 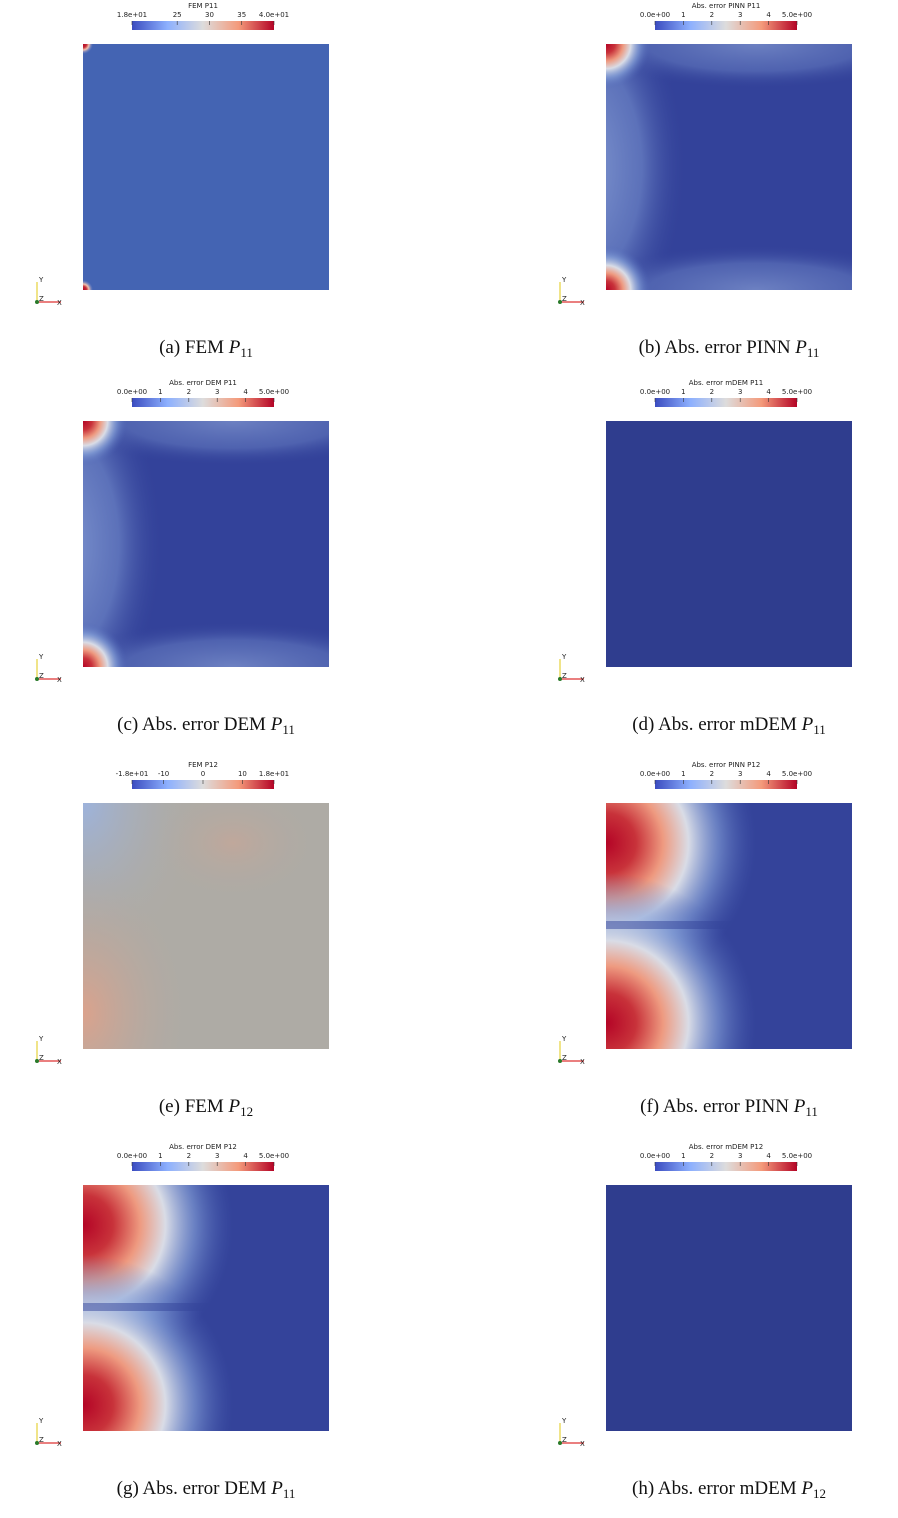 What do you see at coordinates (163, 774) in the screenshot?
I see `colorbar-tick-label: -10` at bounding box center [163, 774].